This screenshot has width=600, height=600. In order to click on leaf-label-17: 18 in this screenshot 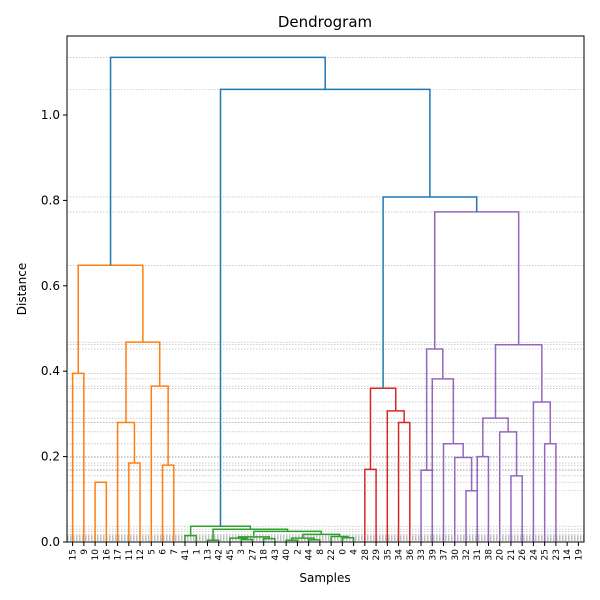, I will do `click(265, 555)`.